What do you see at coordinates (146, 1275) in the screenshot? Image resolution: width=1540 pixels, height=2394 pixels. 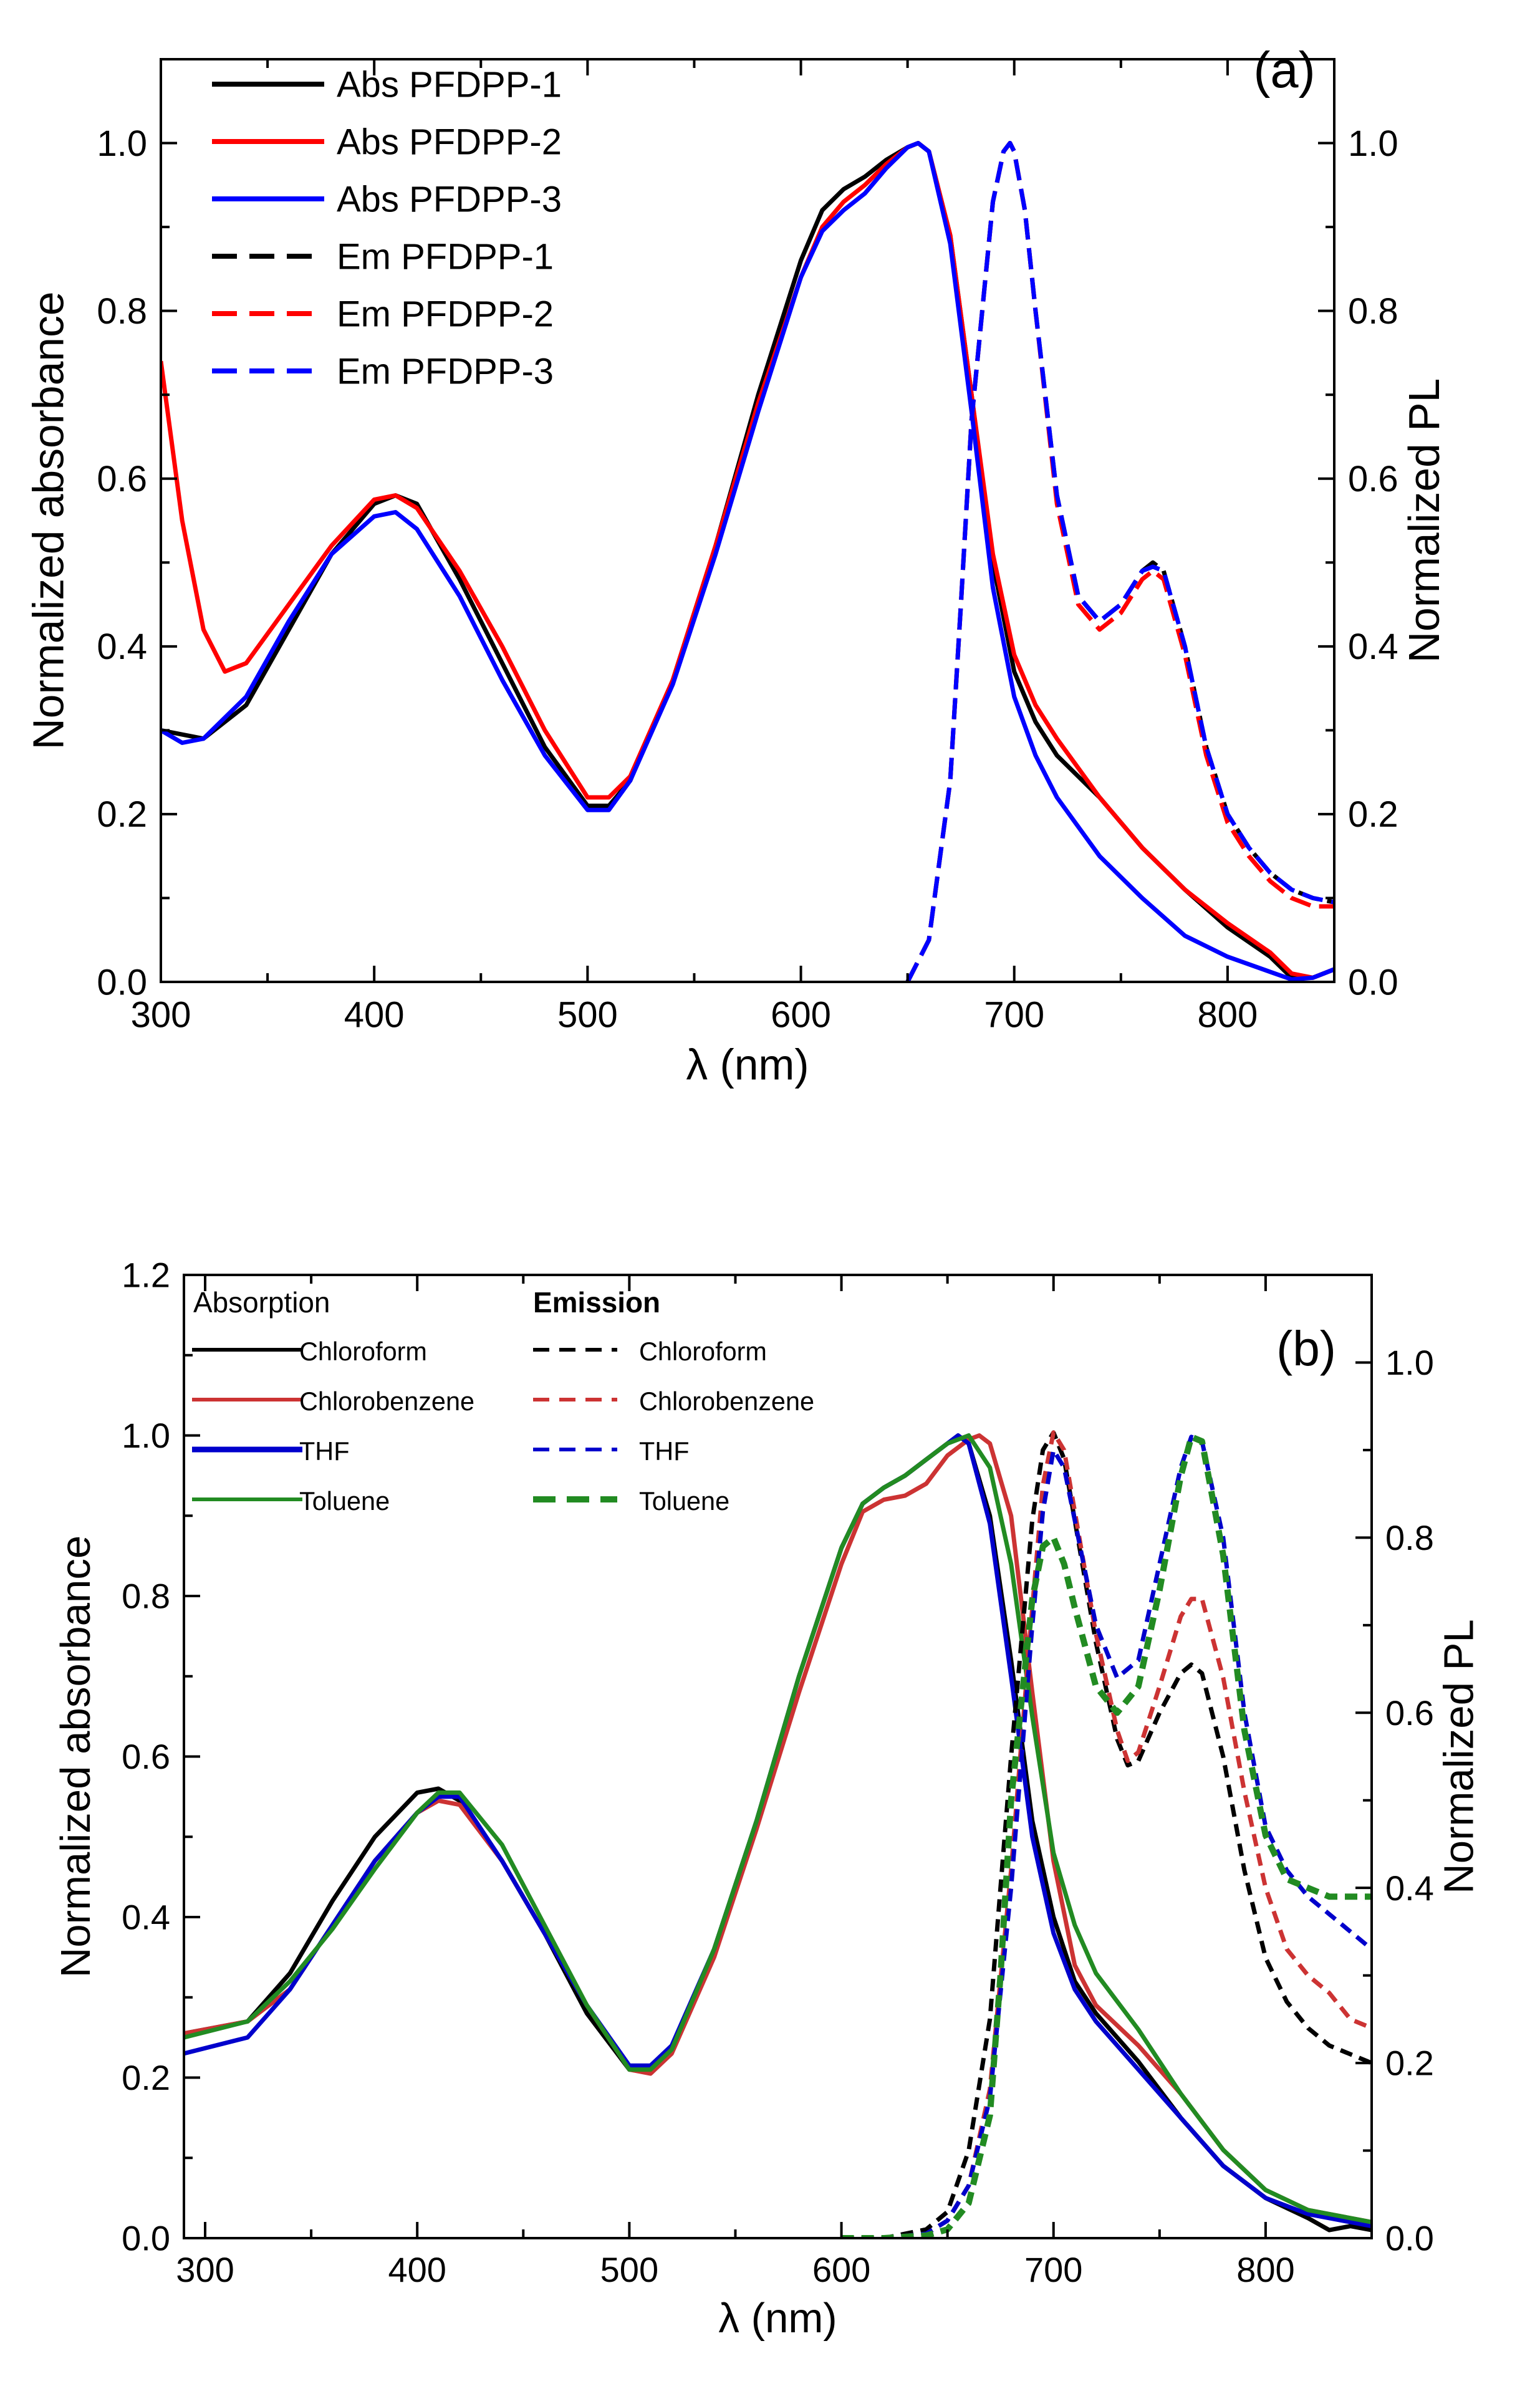 I see `y-tick-label: 1.2` at bounding box center [146, 1275].